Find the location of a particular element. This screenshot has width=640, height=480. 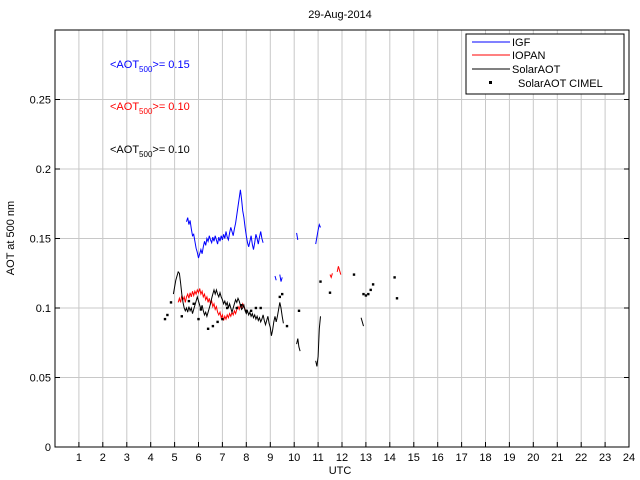

legend-label: IGF is located at coordinates (521, 43).